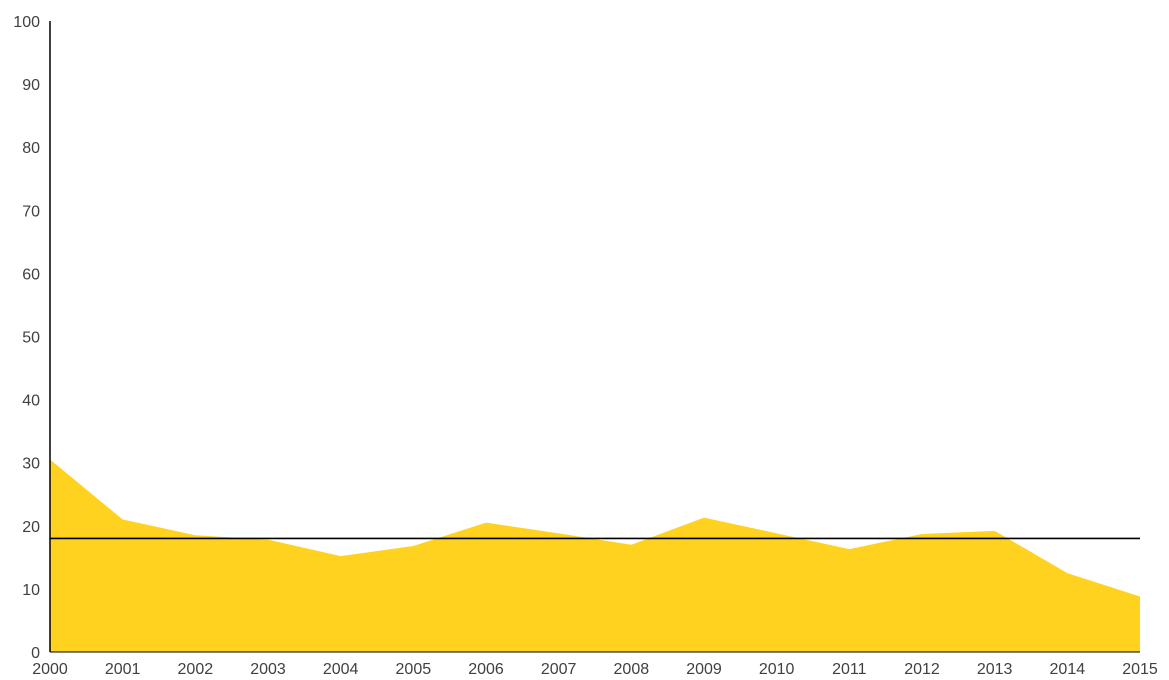 The image size is (1169, 680). I want to click on y-tick-label: 20, so click(31, 527).